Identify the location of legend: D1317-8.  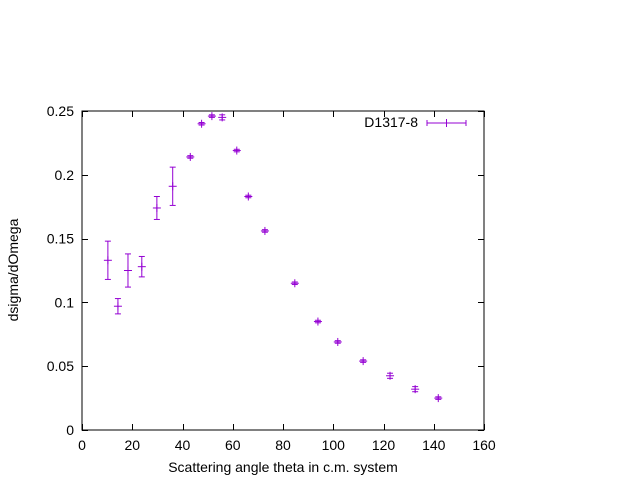
(415, 122).